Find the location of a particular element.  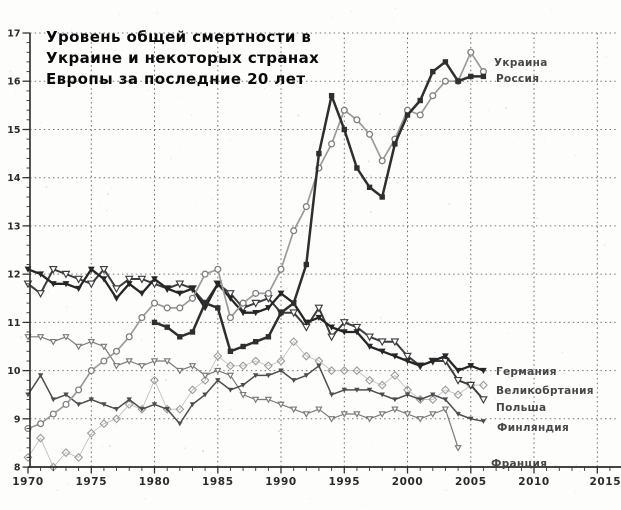

x-tick-label: 2015 is located at coordinates (605, 482).